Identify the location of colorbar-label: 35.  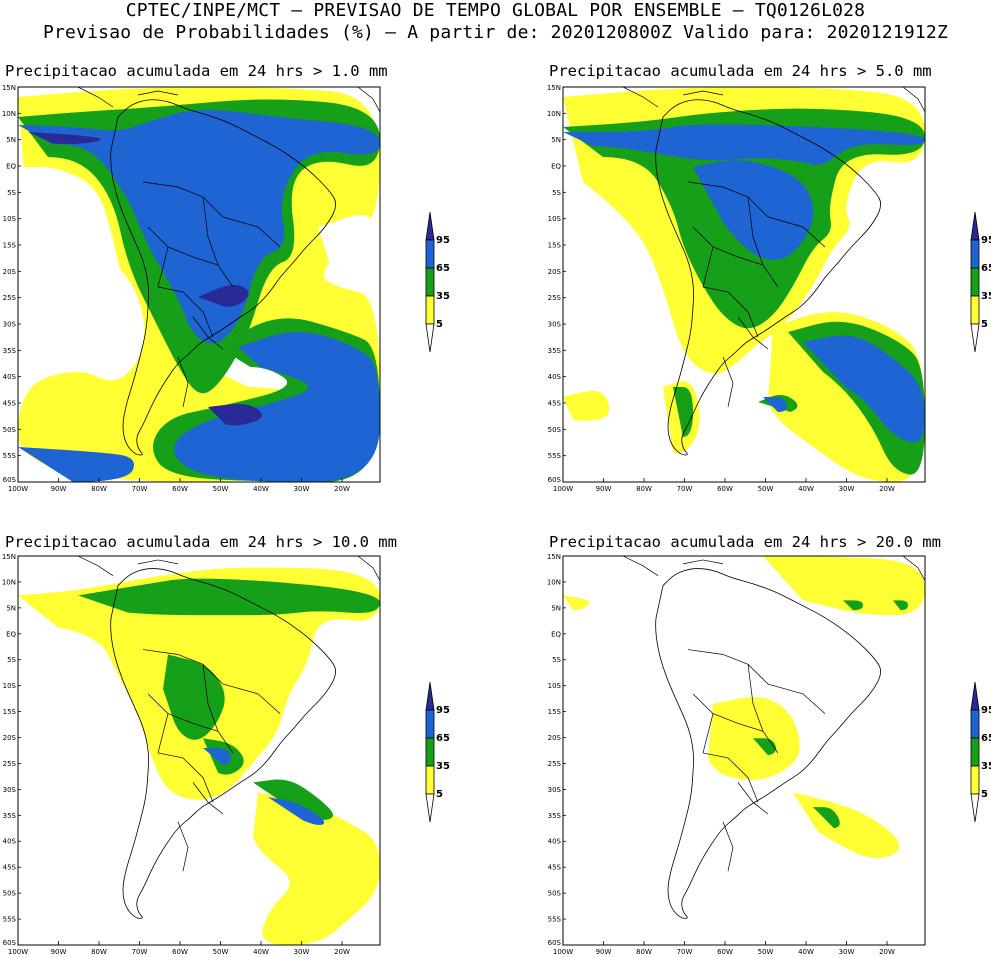
(986, 766).